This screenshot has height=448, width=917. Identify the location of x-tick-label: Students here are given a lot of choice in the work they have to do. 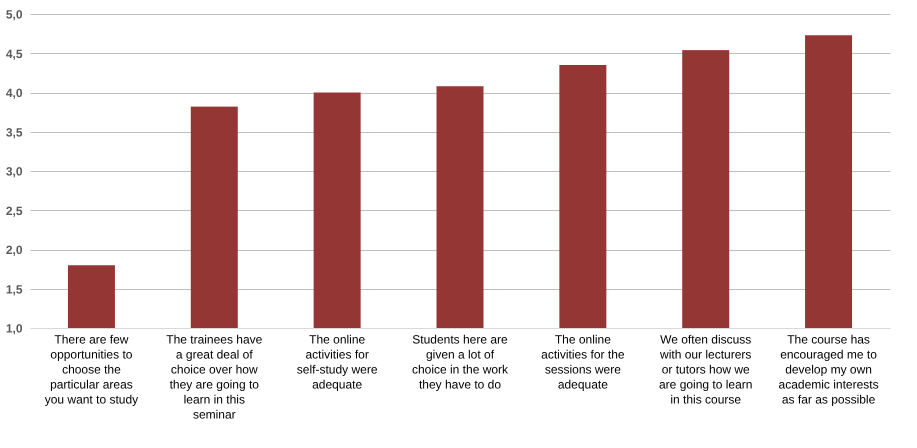
(461, 362).